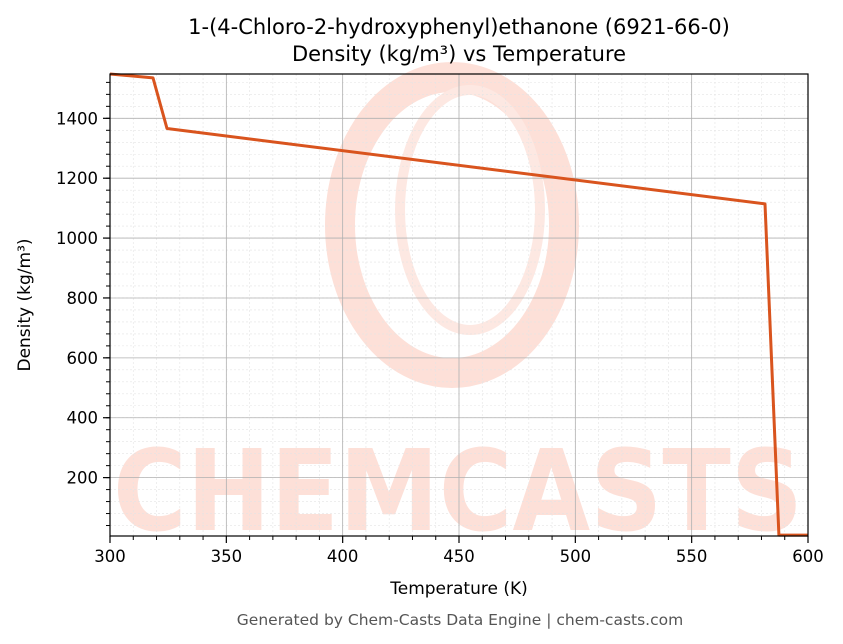 The image size is (843, 644). Describe the element at coordinates (459, 556) in the screenshot. I see `x-tick-label: 450` at that location.